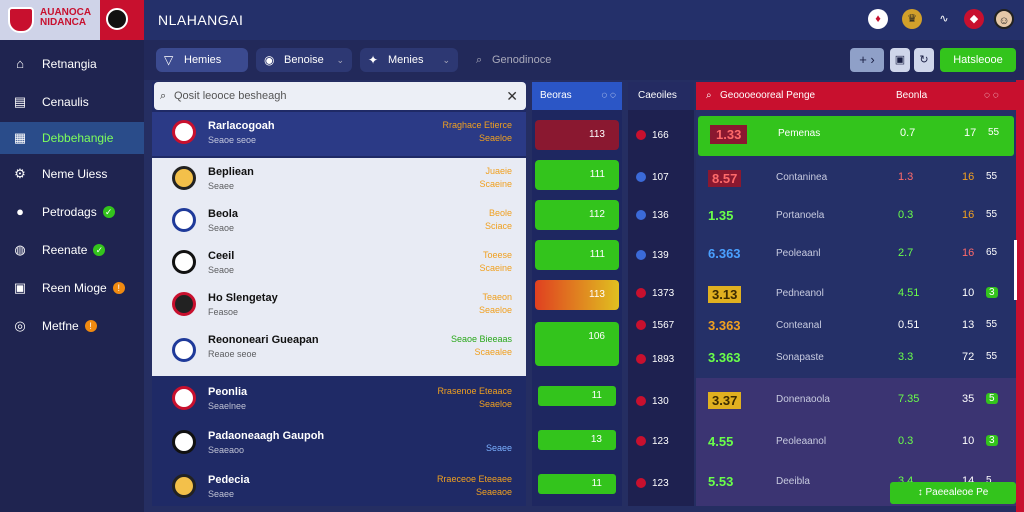  I want to click on sidebar-item-bus: ▣ Reen Mioge!, so click(72, 288).